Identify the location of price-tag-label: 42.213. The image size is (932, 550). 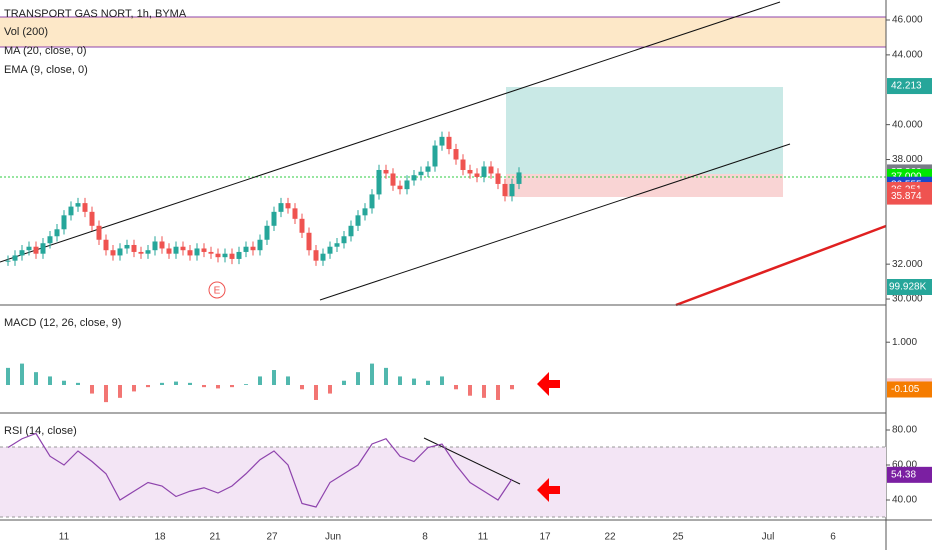
(906, 86).